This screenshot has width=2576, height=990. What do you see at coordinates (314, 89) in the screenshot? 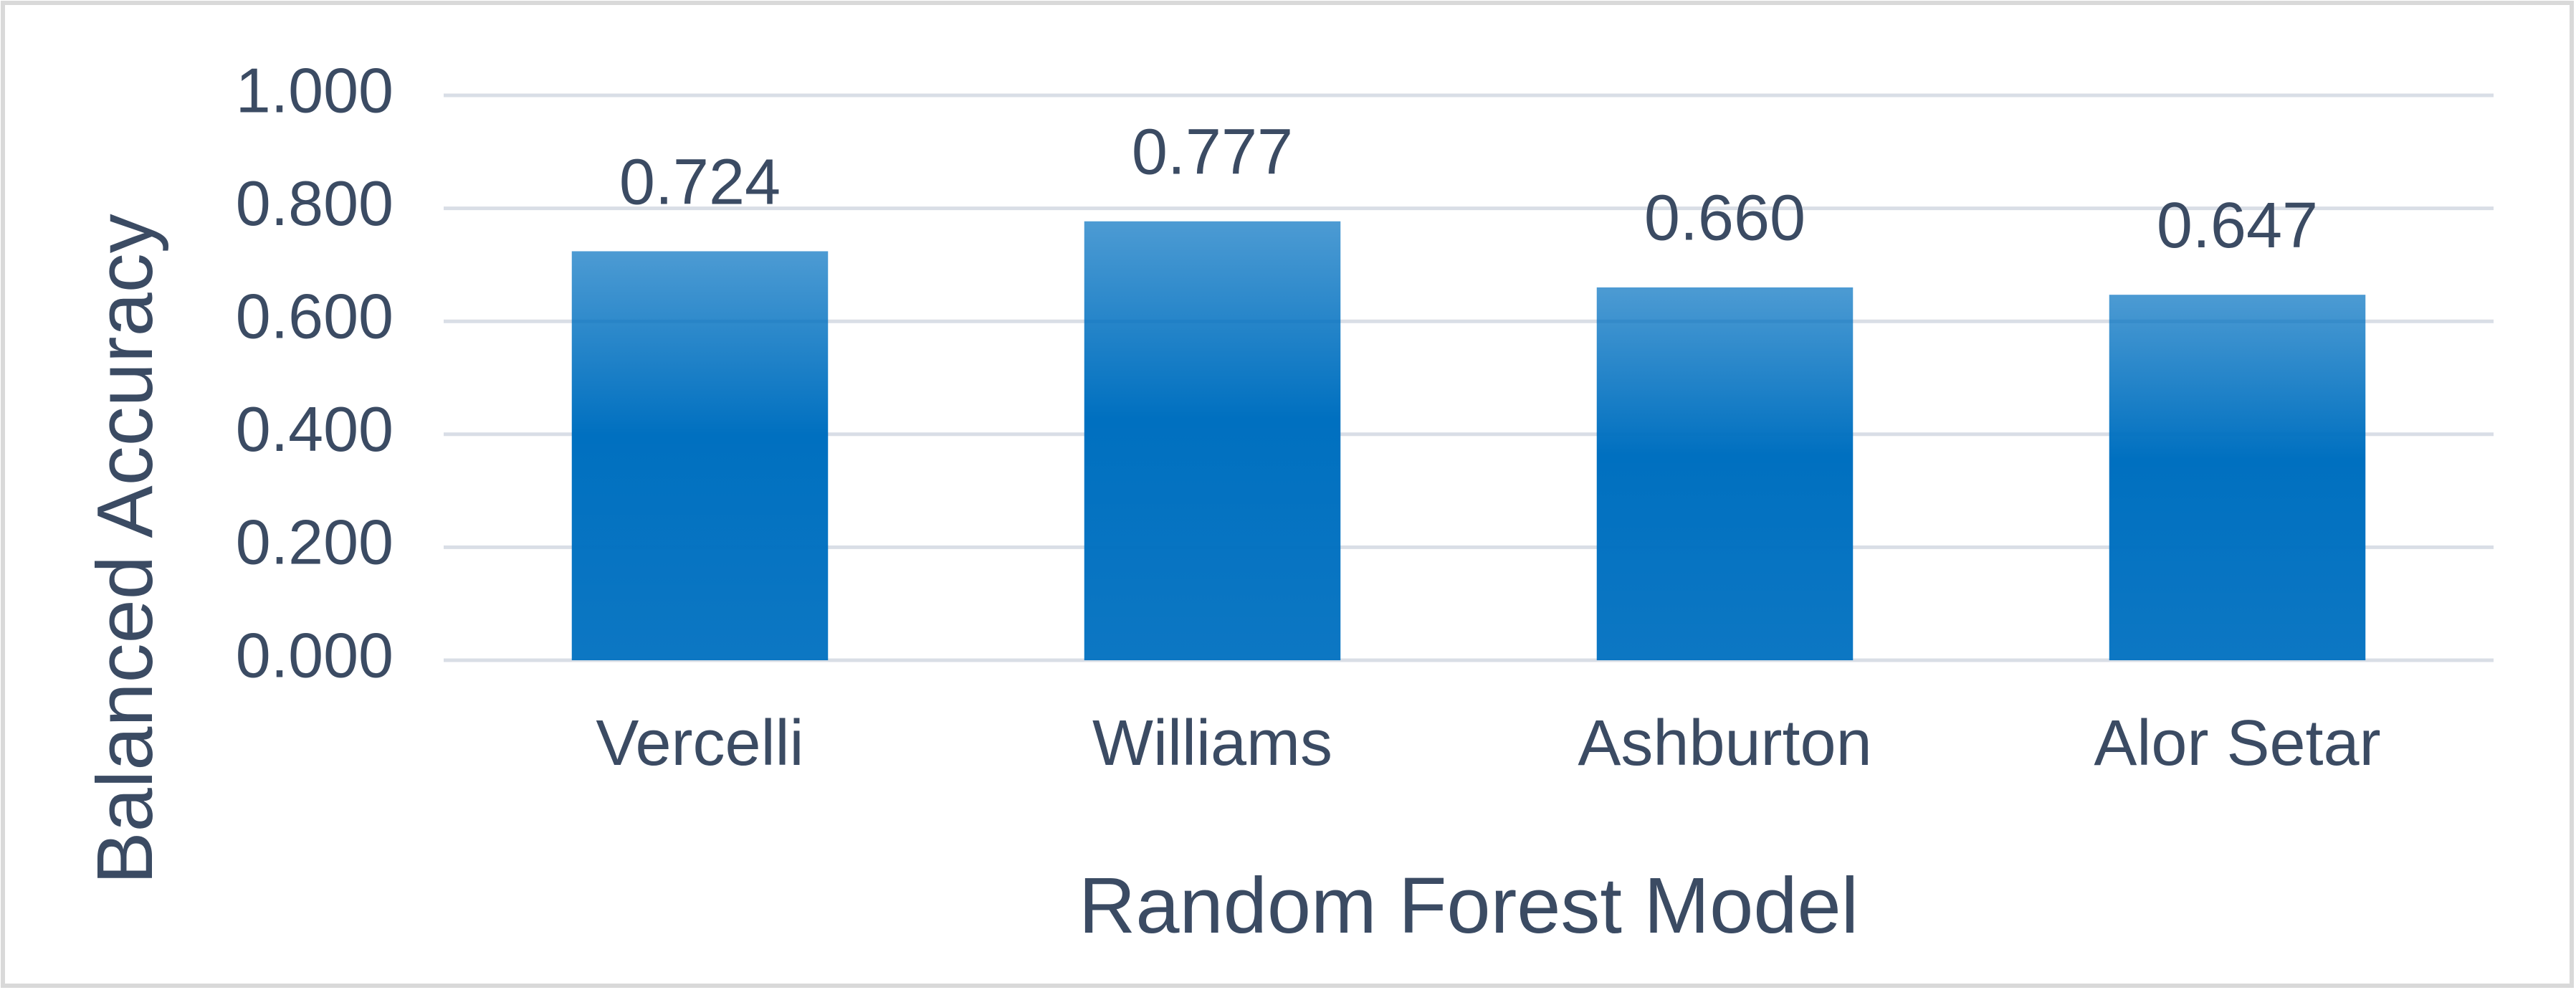
I see `y-tick-label: 1.000` at bounding box center [314, 89].